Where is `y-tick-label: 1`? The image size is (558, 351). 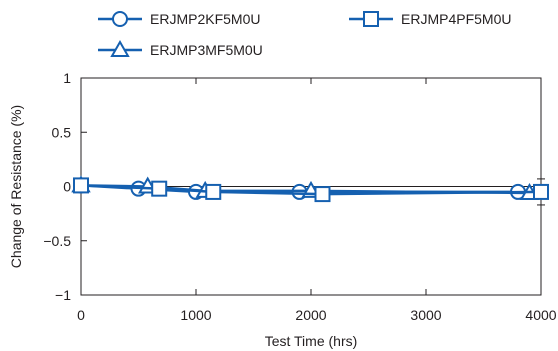
y-tick-label: 1 is located at coordinates (67, 78).